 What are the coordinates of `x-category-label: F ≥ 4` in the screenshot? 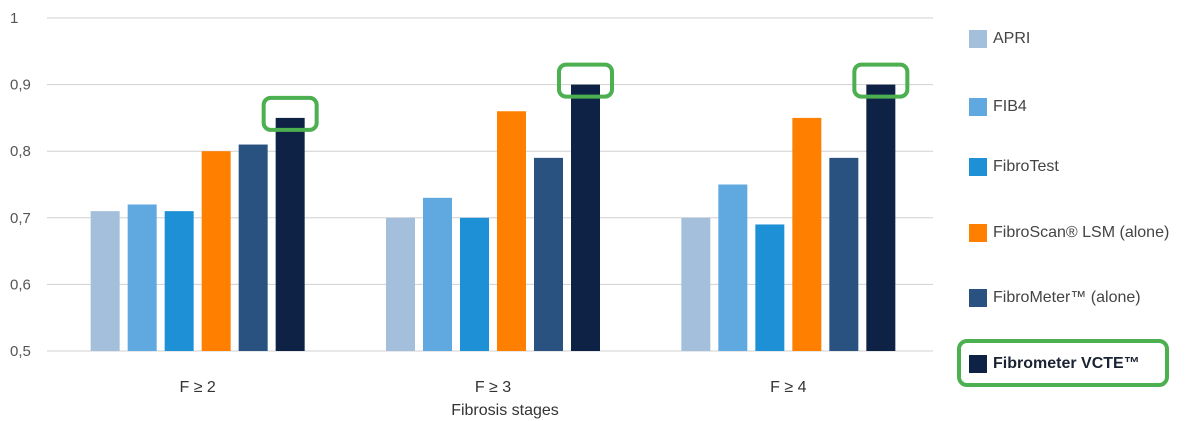 It's located at (788, 387).